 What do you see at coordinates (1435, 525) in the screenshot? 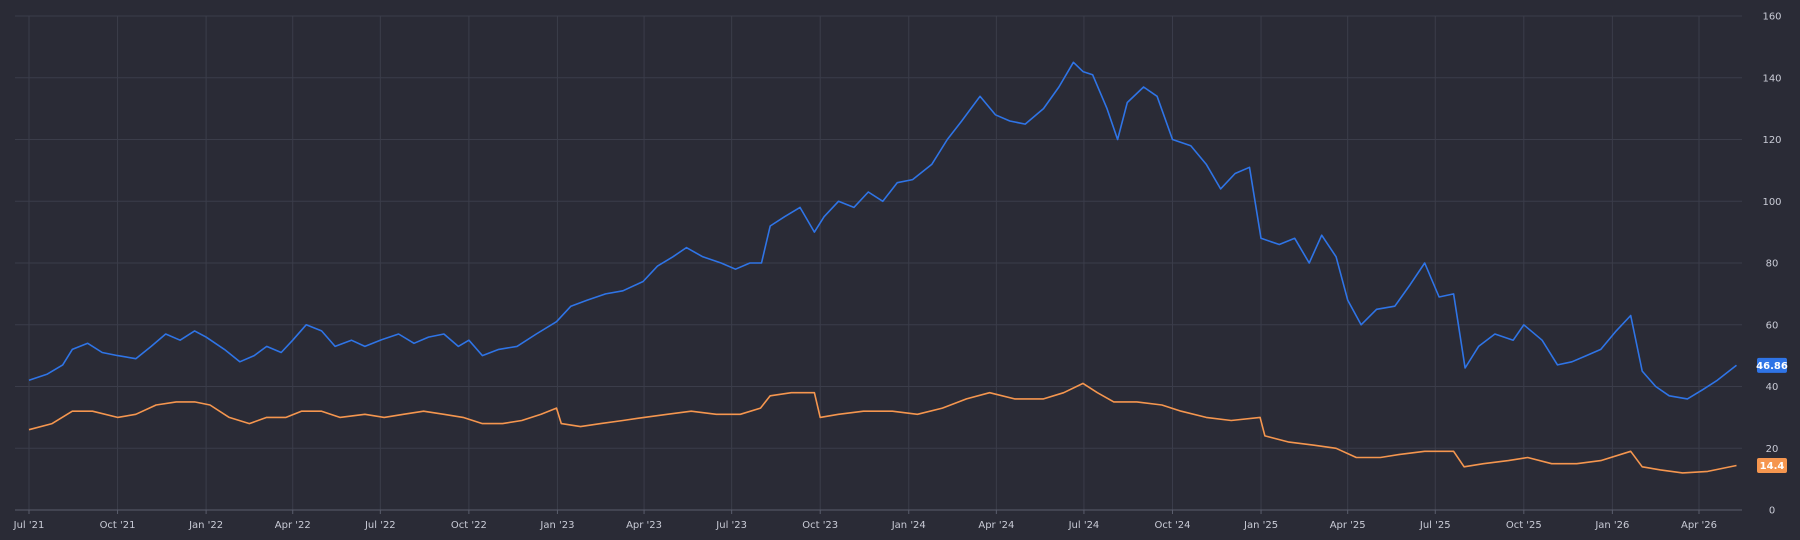
I see `x-tick-label: Jul '25` at bounding box center [1435, 525].